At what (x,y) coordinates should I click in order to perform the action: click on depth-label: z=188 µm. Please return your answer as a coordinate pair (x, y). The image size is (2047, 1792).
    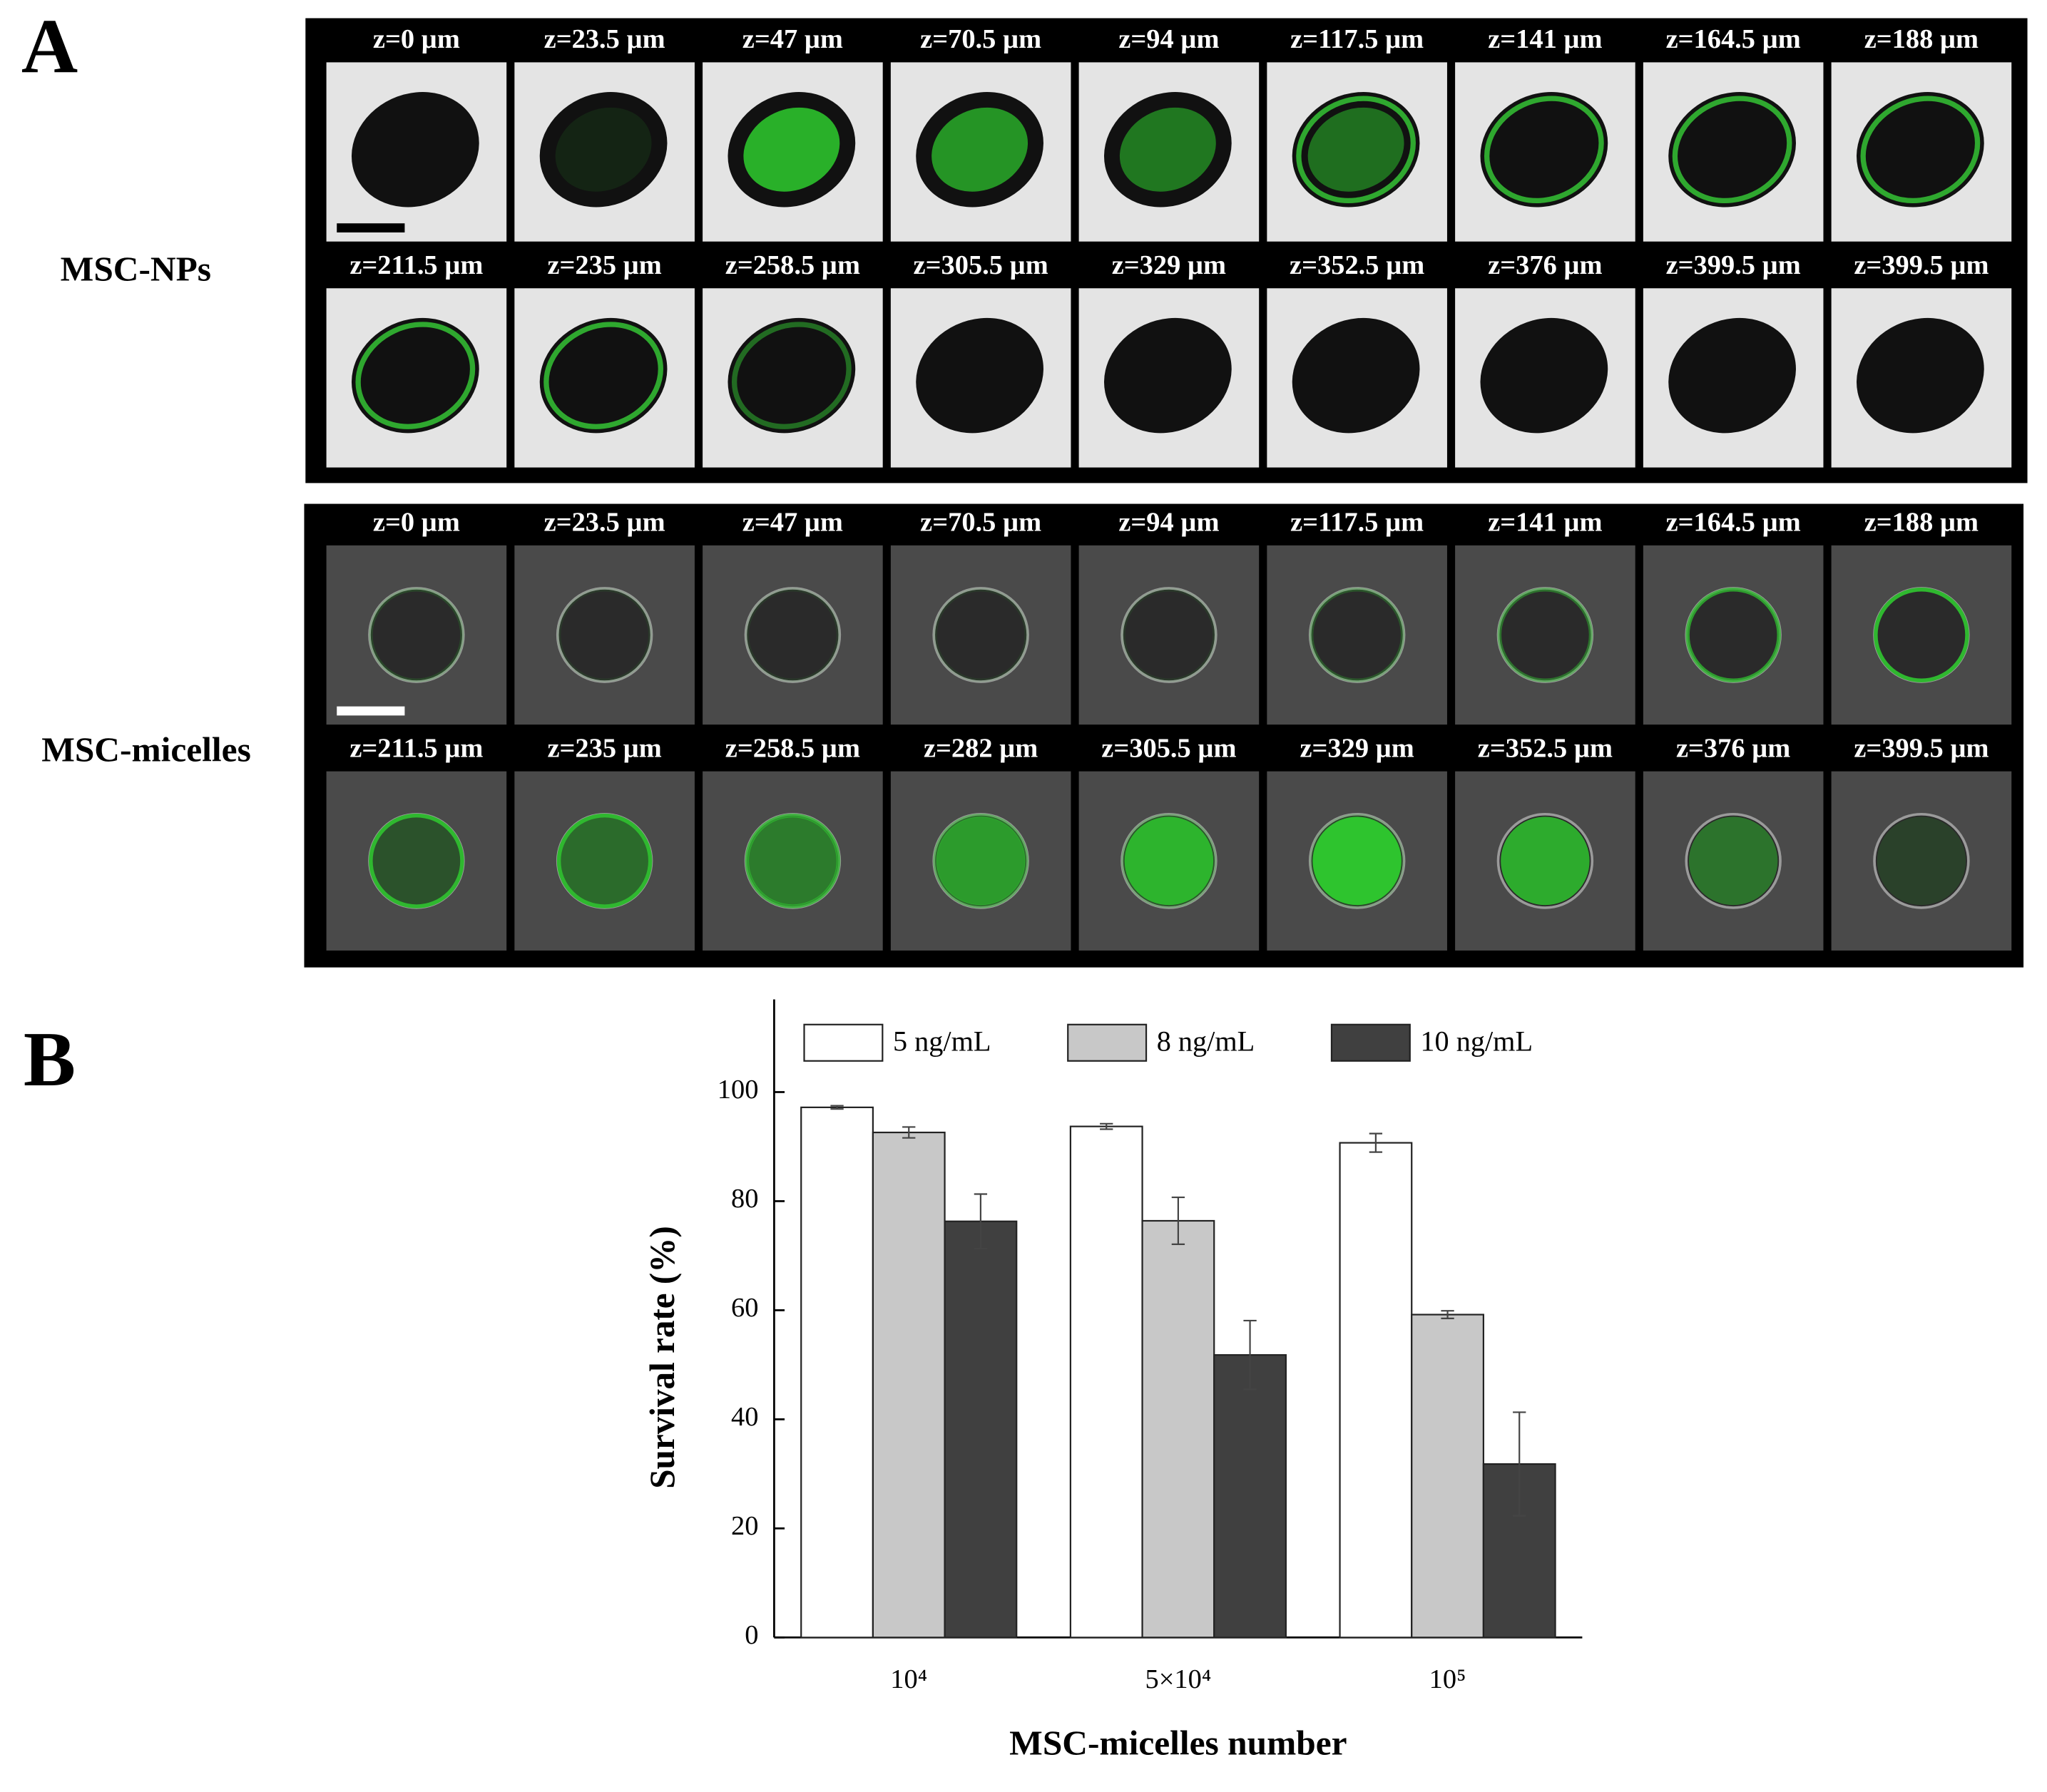
    Looking at the image, I should click on (1922, 39).